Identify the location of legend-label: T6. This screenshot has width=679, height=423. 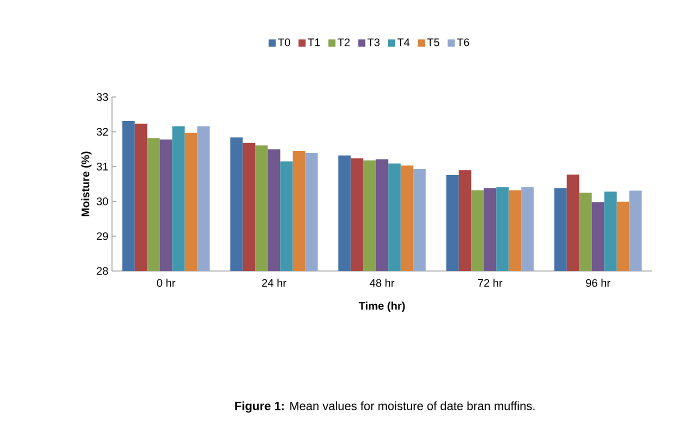
(463, 42).